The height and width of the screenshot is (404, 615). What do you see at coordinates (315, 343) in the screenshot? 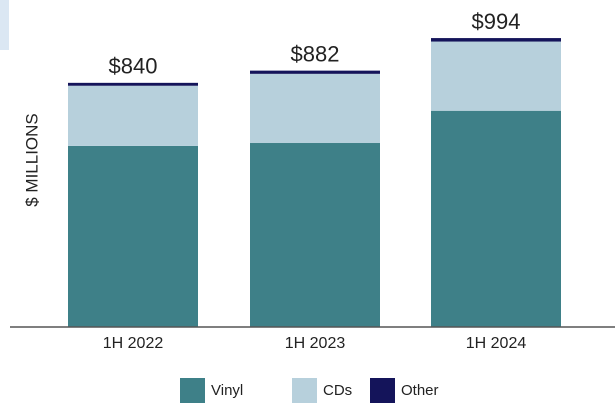
I see `x-tick-label: 1H 2023` at bounding box center [315, 343].